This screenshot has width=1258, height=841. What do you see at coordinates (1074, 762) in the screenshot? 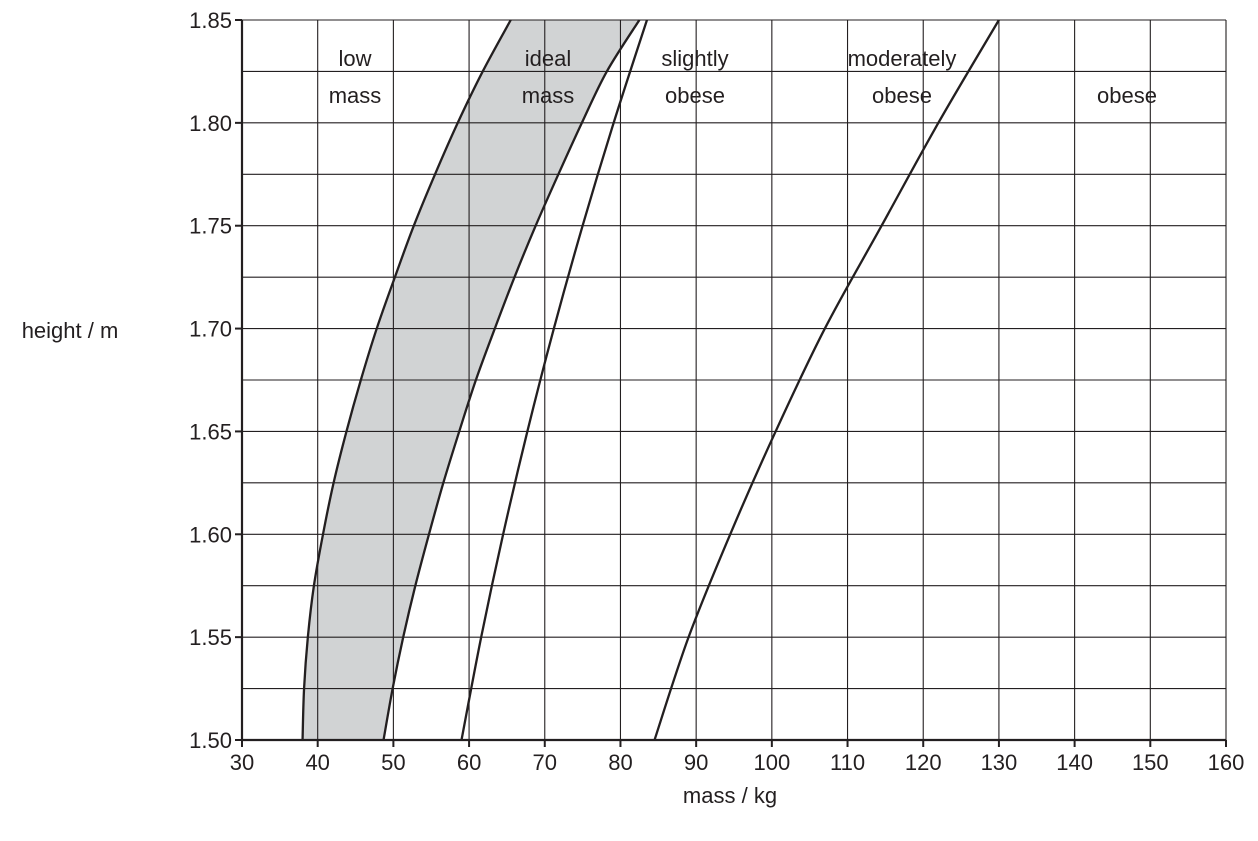
I see `x-tick-label: 140` at bounding box center [1074, 762].